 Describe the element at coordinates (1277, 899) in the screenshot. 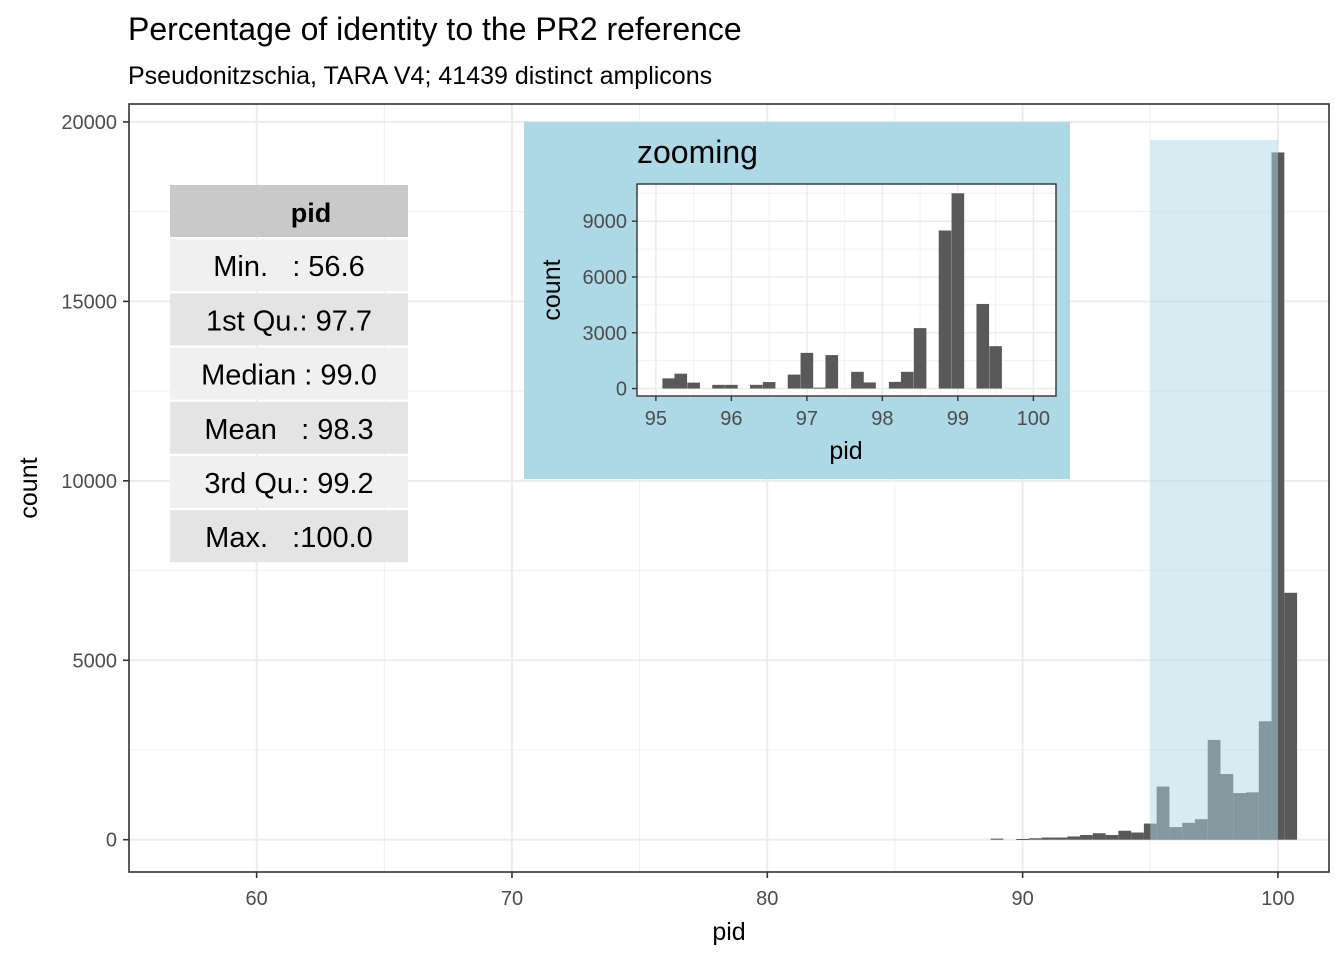

I see `x-tick-label: 100` at that location.